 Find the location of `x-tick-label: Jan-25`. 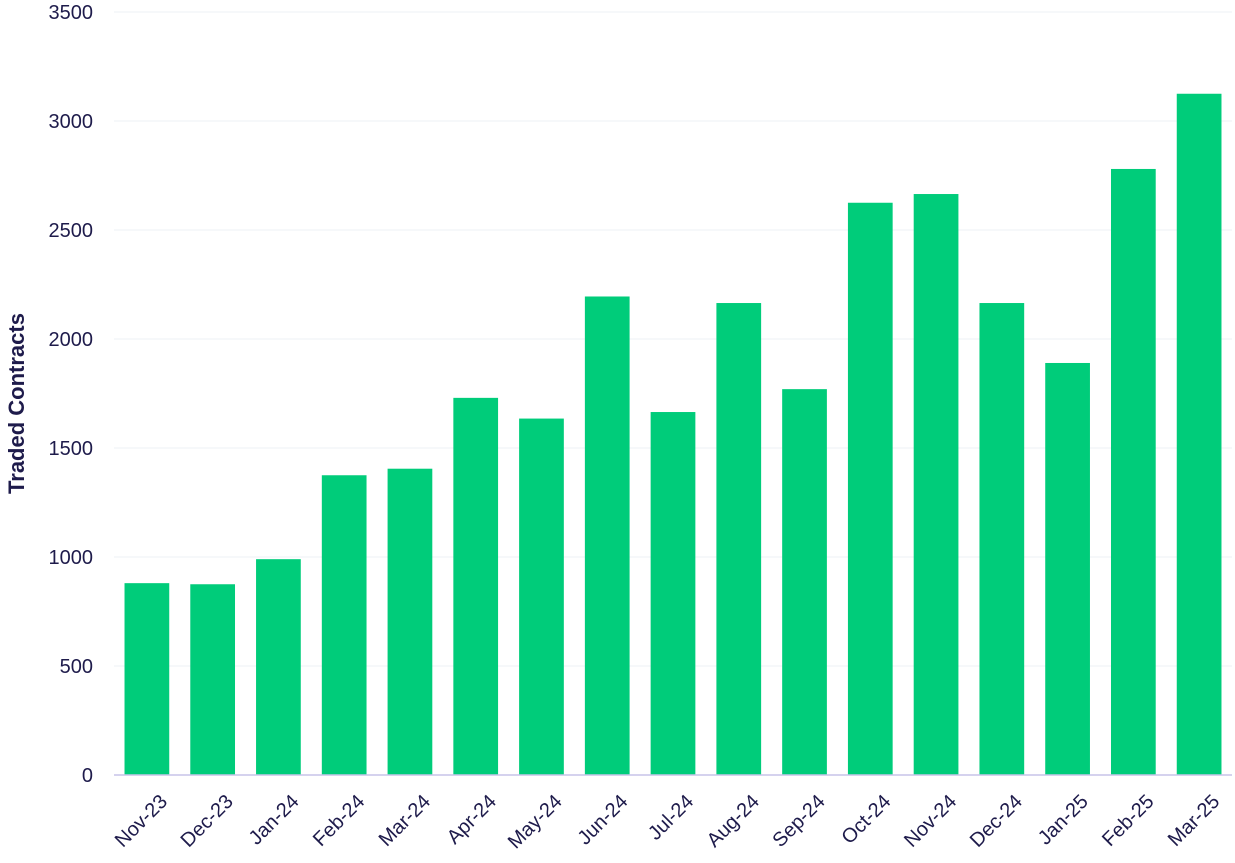

x-tick-label: Jan-25 is located at coordinates (1063, 820).